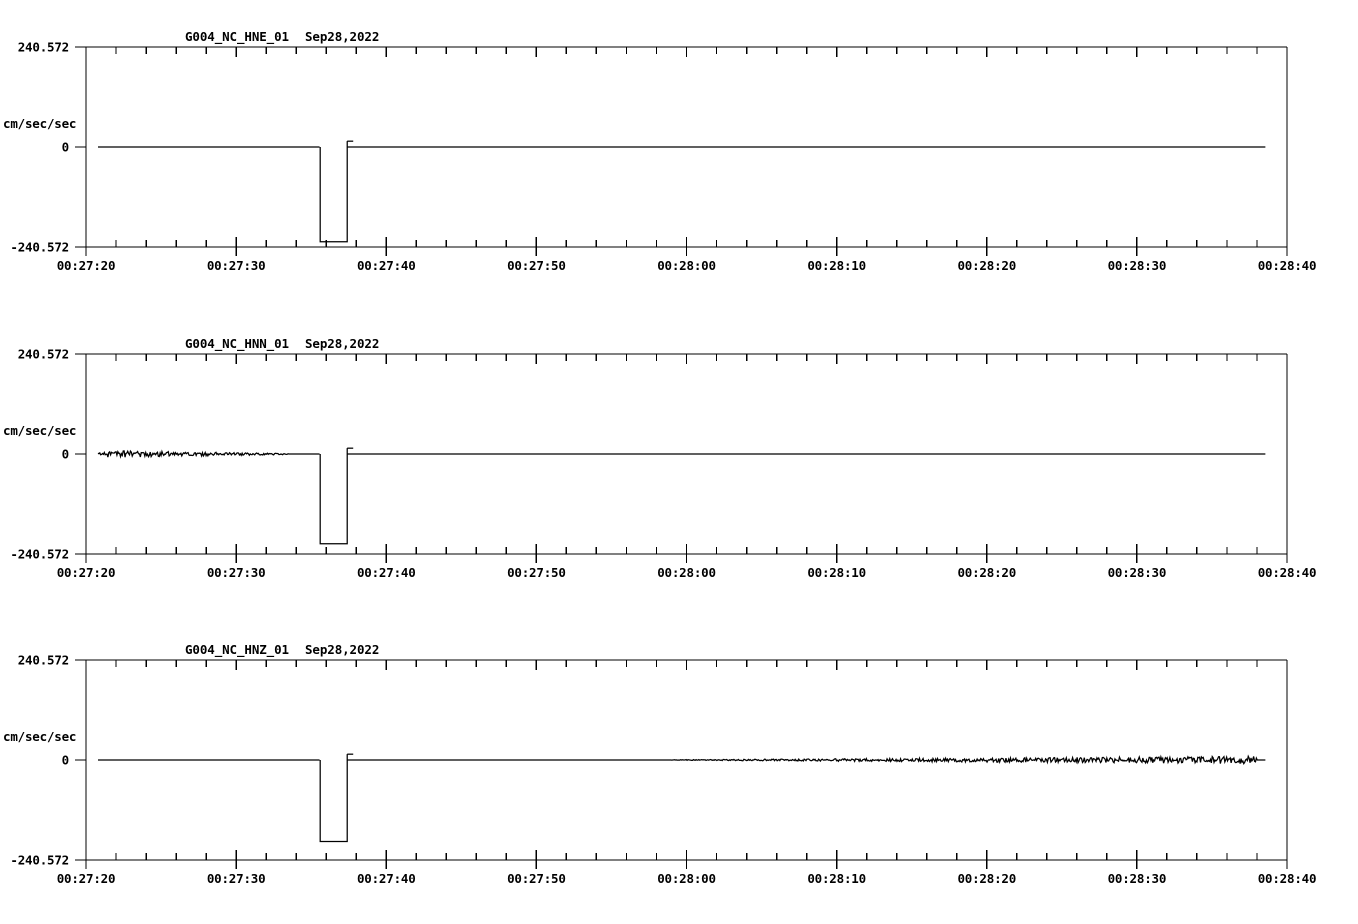 This screenshot has width=1358, height=924. I want to click on panel-station-label: G004_NC_HNE_01, so click(237, 37).